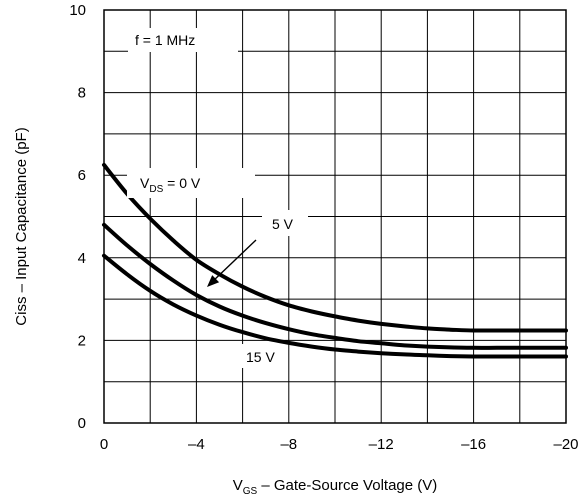  I want to click on vds-fifteen-label-background, so click(259, 356).